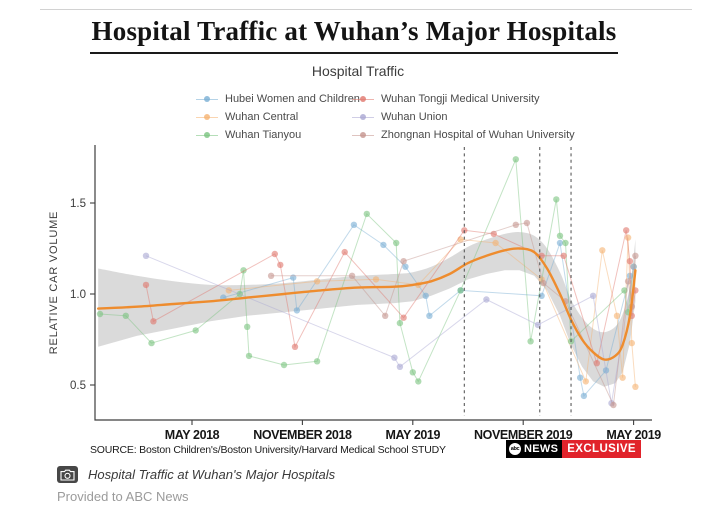  Describe the element at coordinates (54, 282) in the screenshot. I see `y-axis-title: RELATIVE CAR VOLUME` at that location.